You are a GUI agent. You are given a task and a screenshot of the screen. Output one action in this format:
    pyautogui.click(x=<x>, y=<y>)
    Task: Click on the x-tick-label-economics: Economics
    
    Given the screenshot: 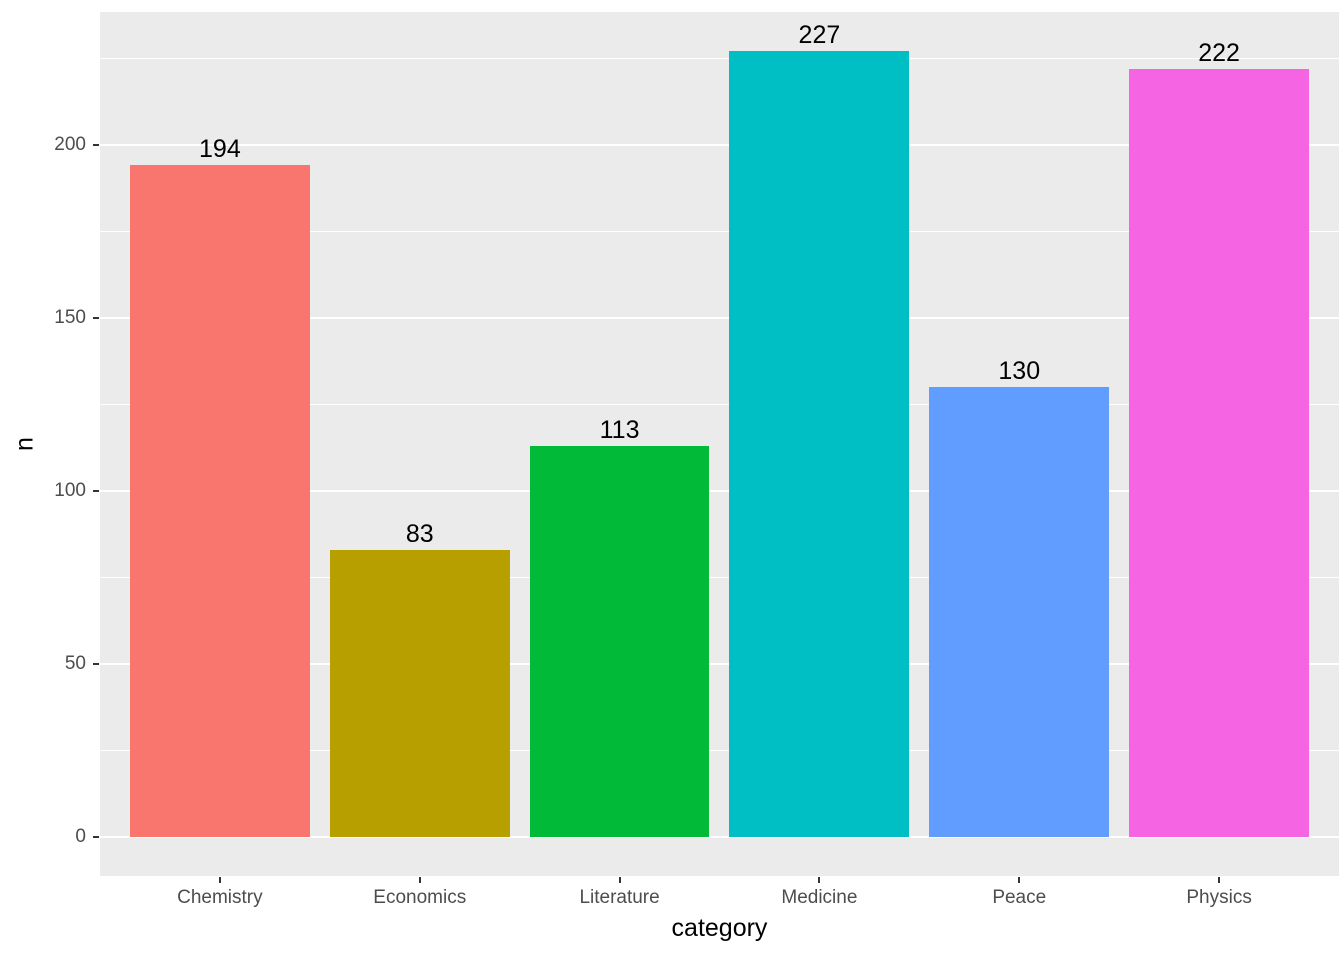 What is the action you would take?
    pyautogui.click(x=420, y=897)
    